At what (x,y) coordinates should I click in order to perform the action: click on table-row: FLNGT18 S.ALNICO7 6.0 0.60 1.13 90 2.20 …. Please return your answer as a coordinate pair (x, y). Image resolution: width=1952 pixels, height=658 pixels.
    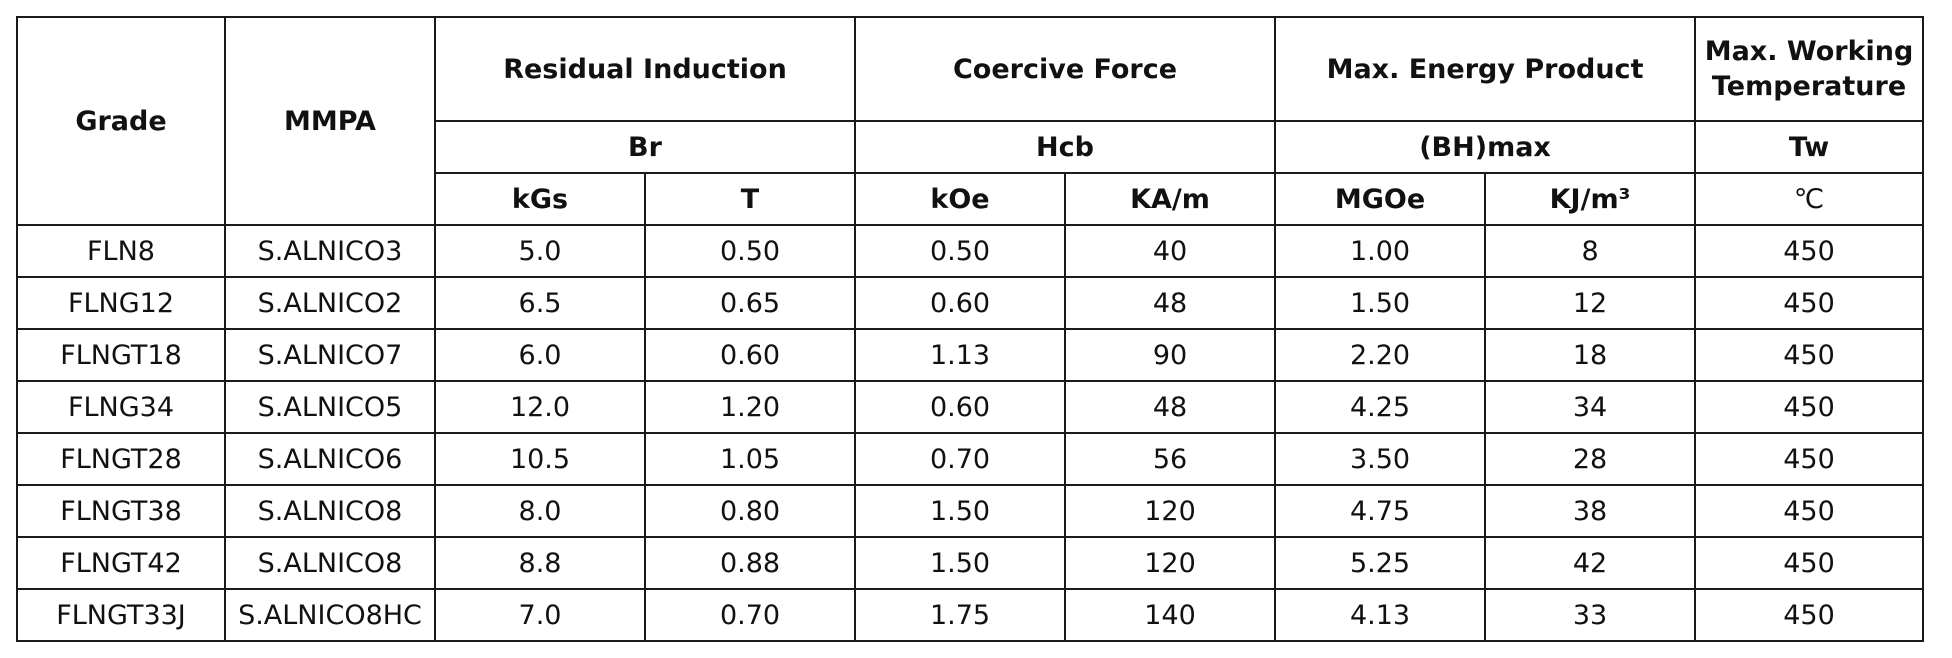
    Looking at the image, I should click on (970, 355).